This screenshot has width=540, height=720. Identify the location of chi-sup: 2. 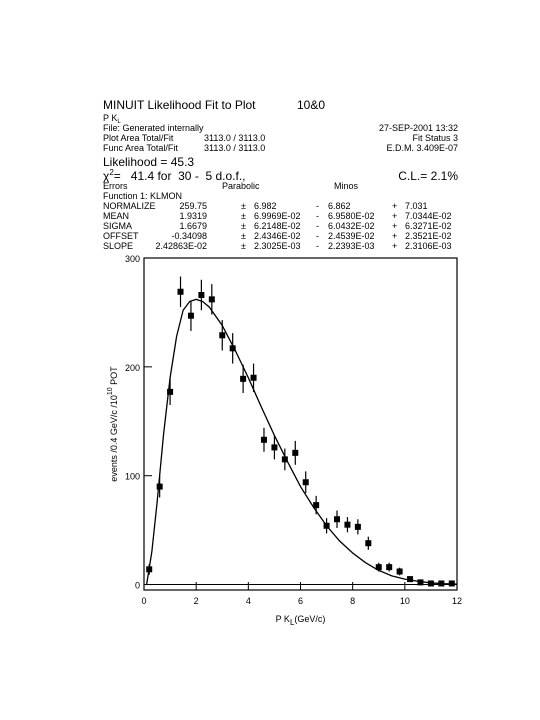
(111, 172).